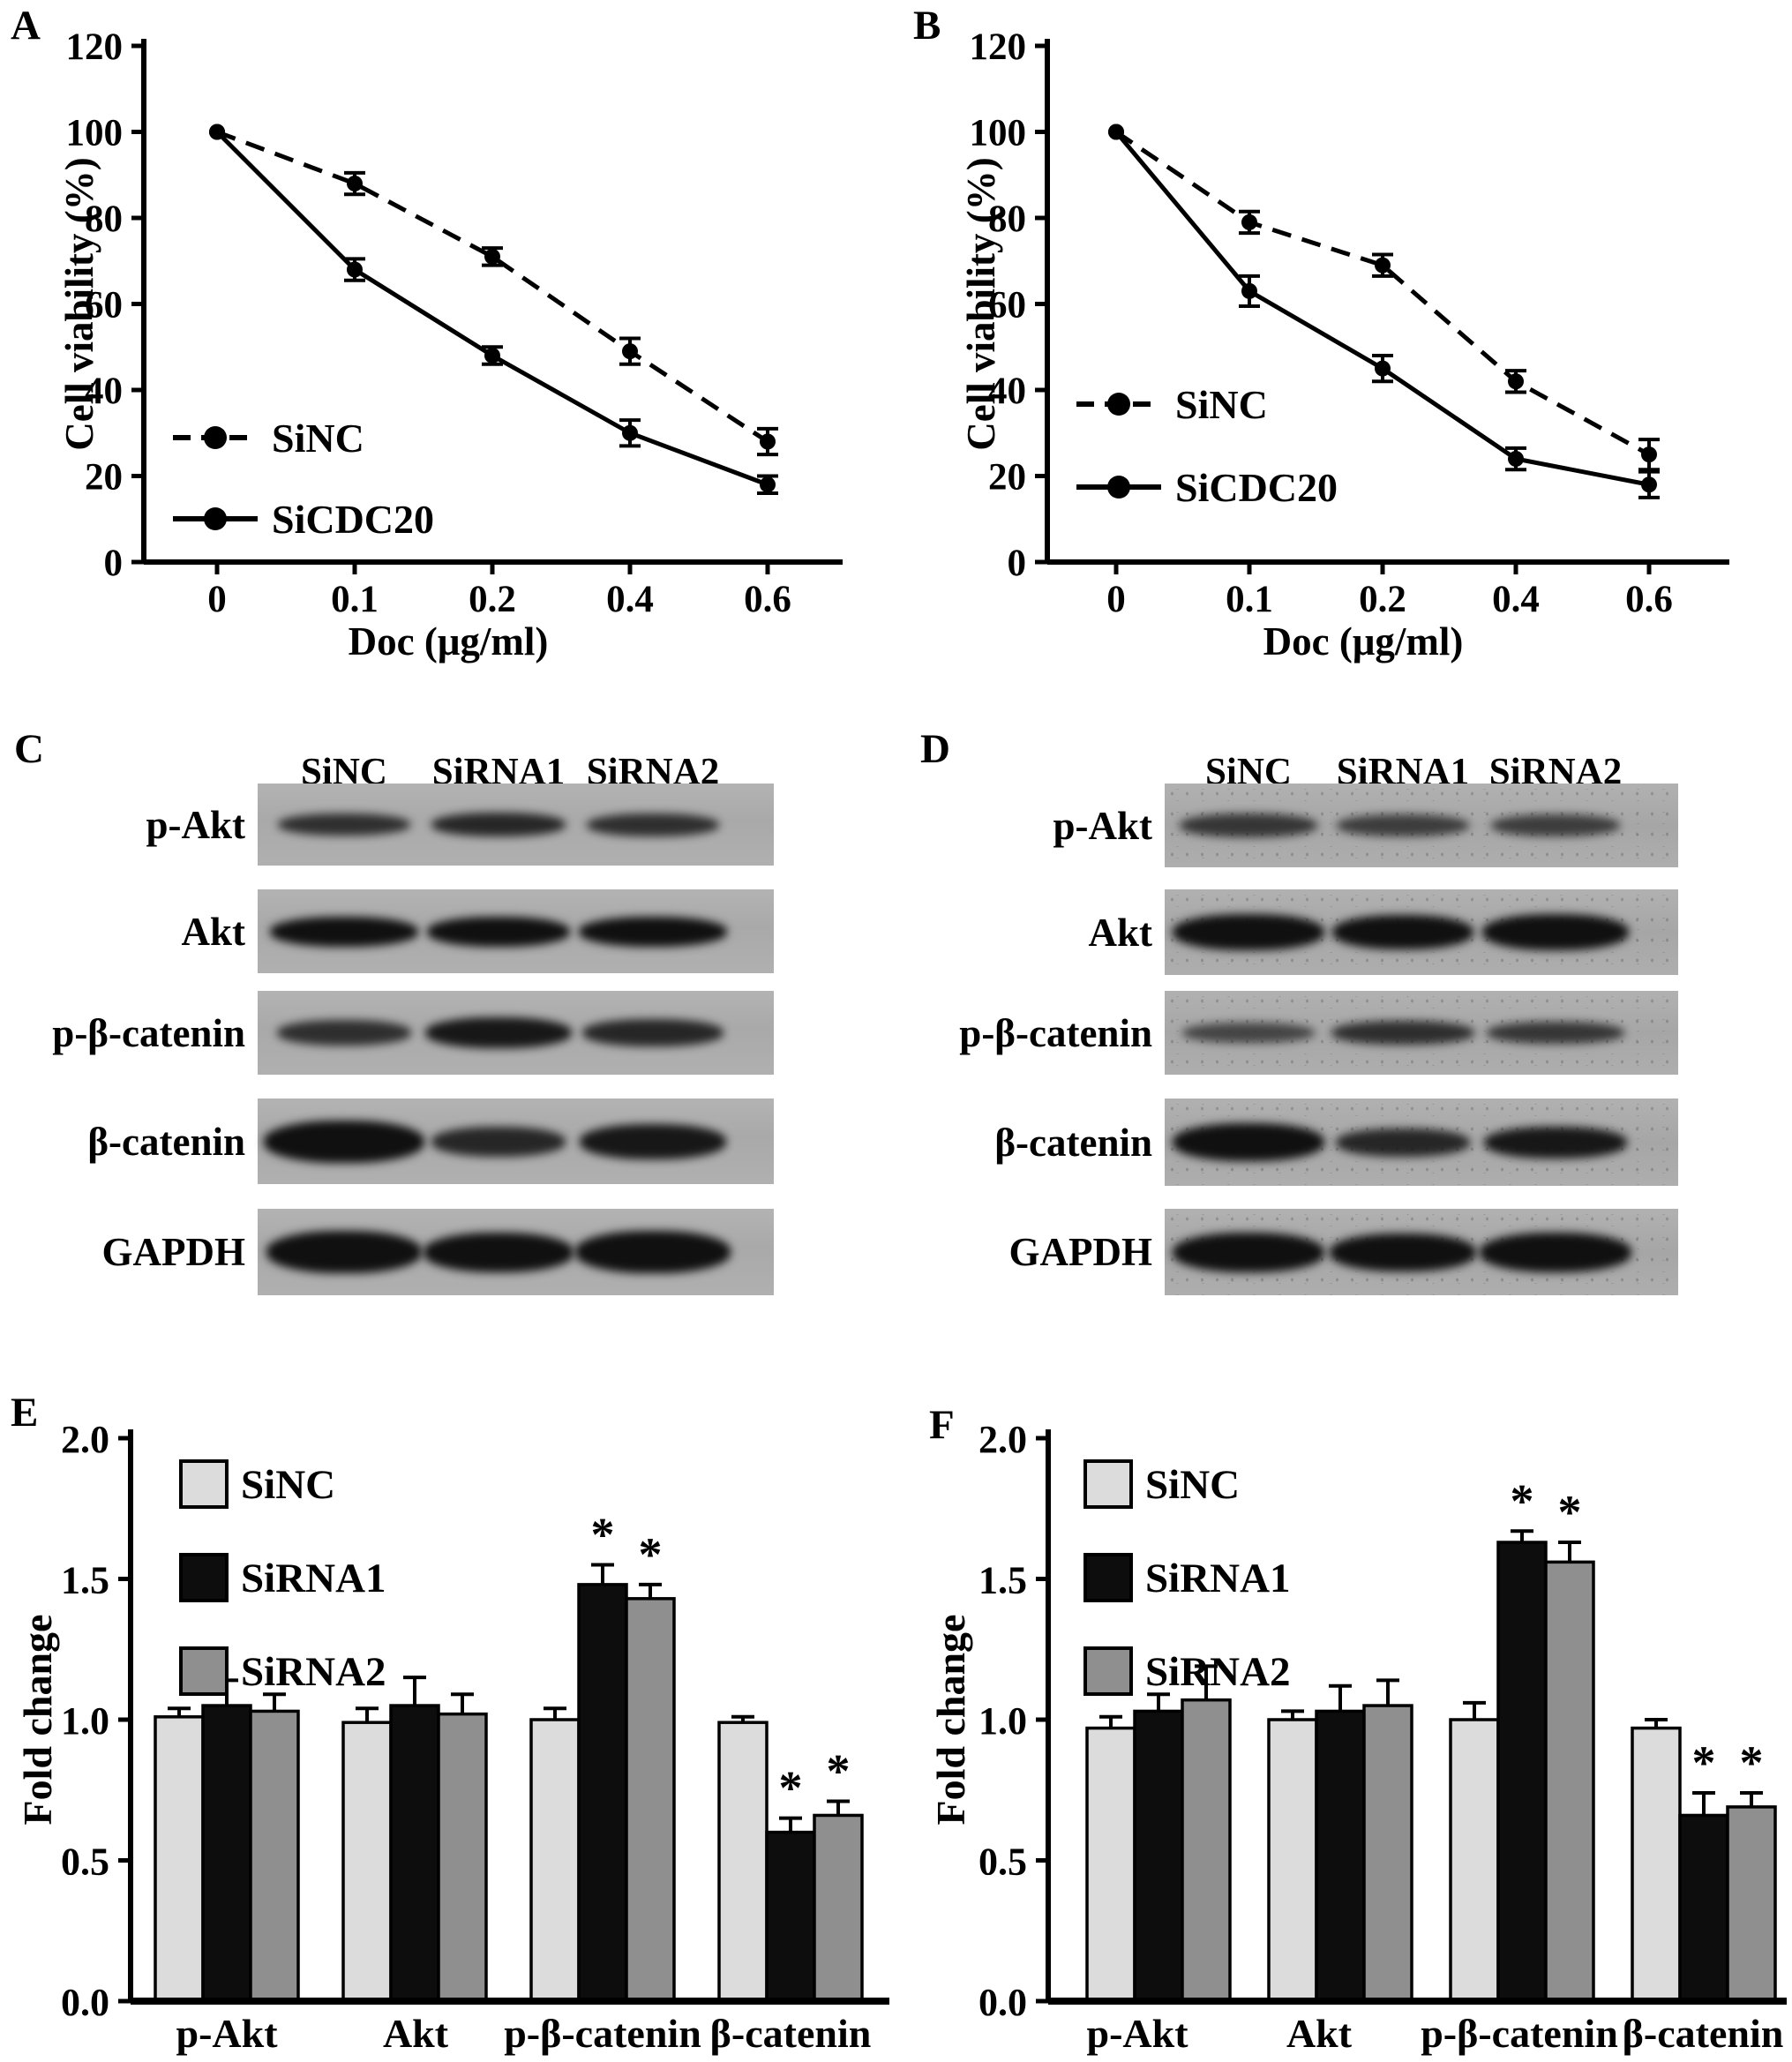 The image size is (1792, 2062). What do you see at coordinates (85, 2002) in the screenshot?
I see `y-axis-tick-label: 0.0` at bounding box center [85, 2002].